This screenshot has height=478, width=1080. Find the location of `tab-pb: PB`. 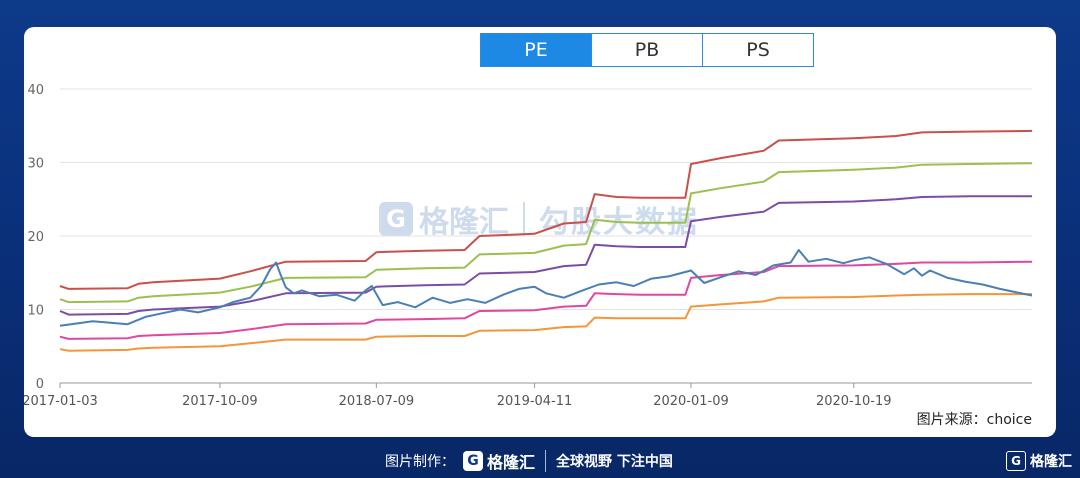

tab-pb: PB is located at coordinates (647, 50).